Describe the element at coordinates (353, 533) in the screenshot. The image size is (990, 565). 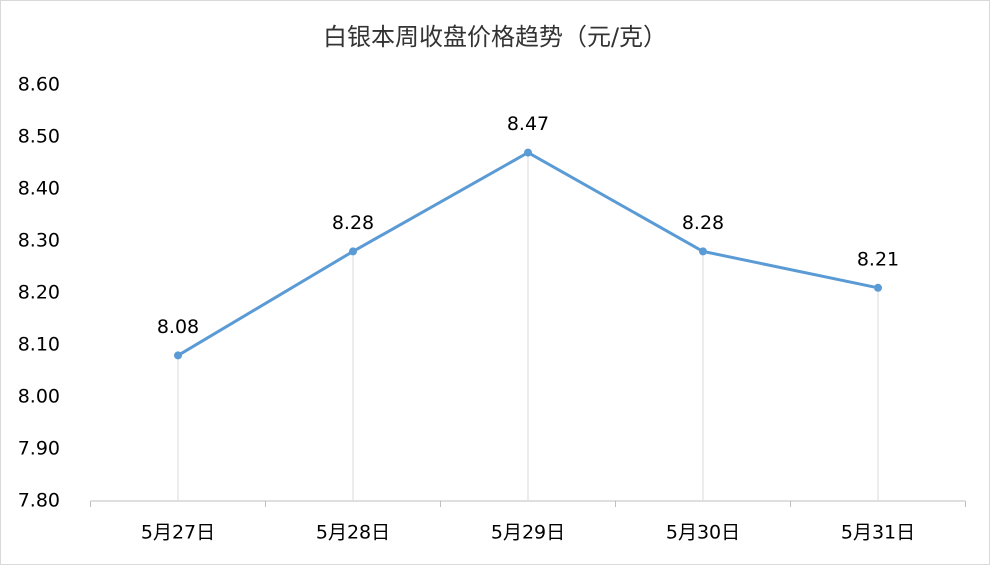
I see `x-tick-label: 5月28日` at that location.